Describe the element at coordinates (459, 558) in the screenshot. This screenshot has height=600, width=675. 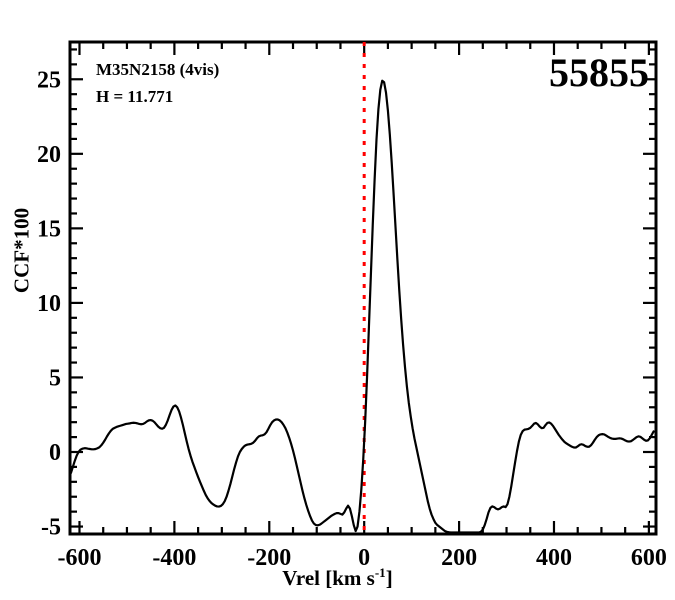
I see `x-tick-label: 200` at that location.